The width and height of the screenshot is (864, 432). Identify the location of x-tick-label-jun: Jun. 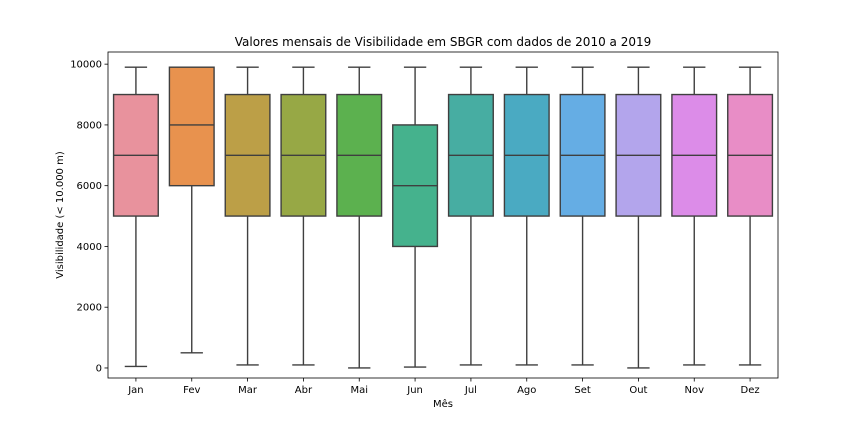
(414, 390).